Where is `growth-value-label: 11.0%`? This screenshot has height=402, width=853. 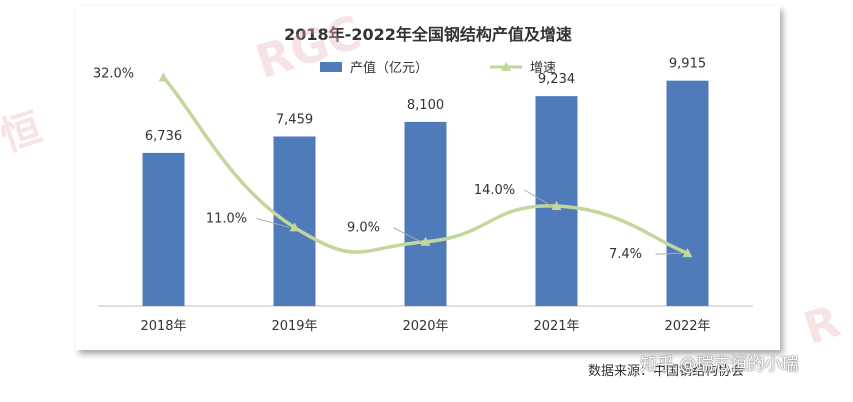
growth-value-label: 11.0% is located at coordinates (226, 218).